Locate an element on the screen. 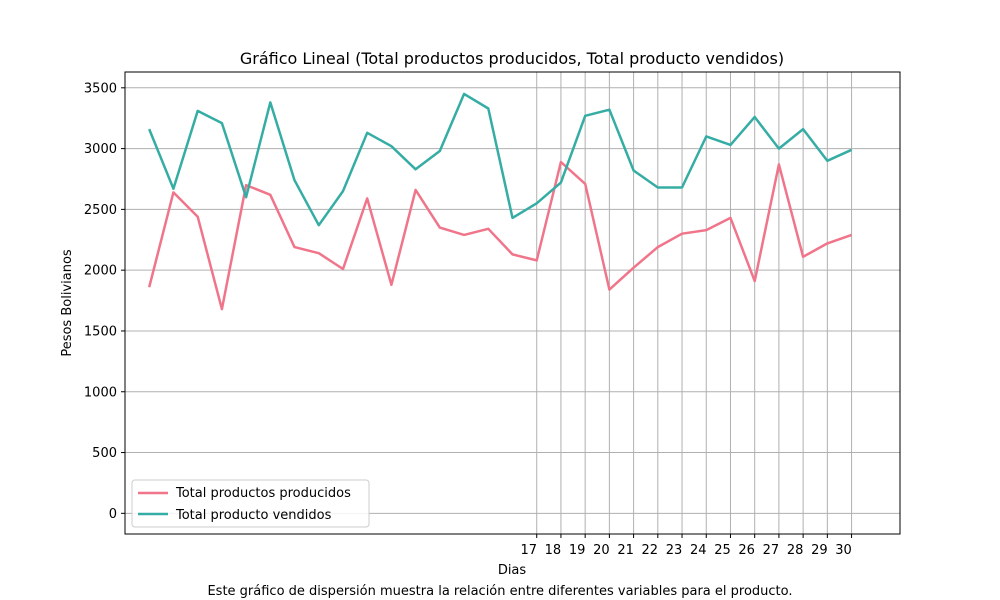 Image resolution: width=1000 pixels, height=600 pixels. x-tick-label: 26 is located at coordinates (746, 550).